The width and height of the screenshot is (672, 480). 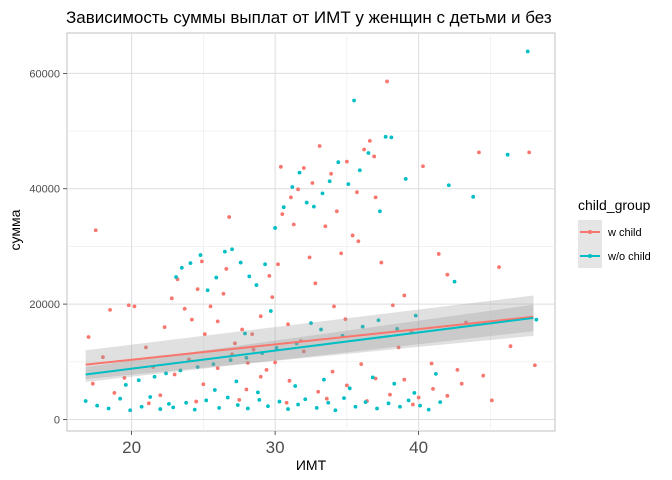 What do you see at coordinates (590, 232) in the screenshot?
I see `legend-key-point` at bounding box center [590, 232].